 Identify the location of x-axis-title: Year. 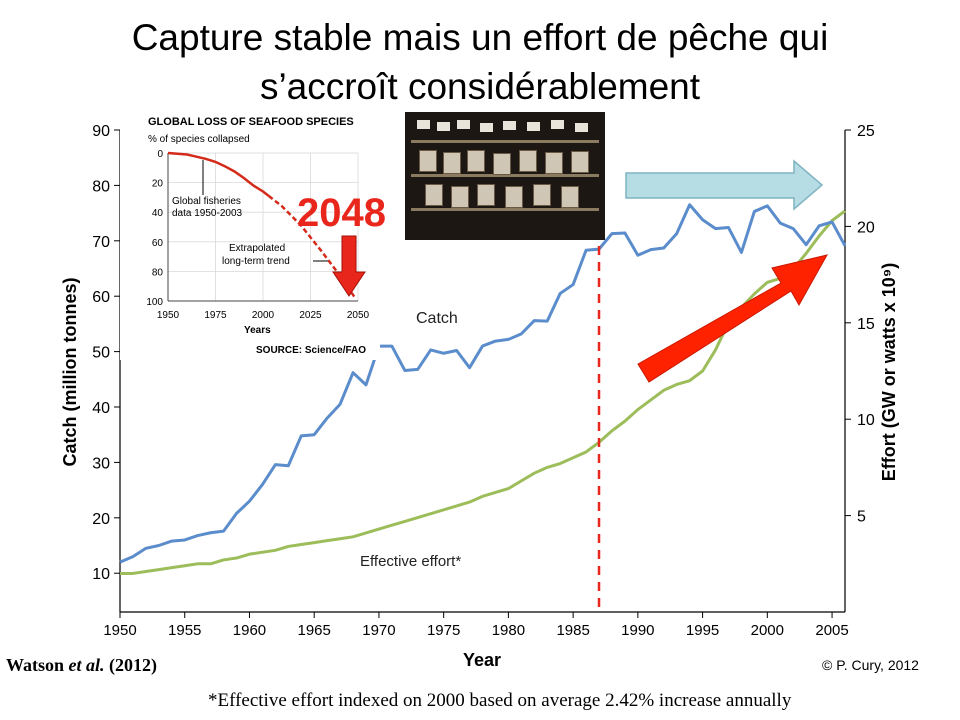
(482, 660).